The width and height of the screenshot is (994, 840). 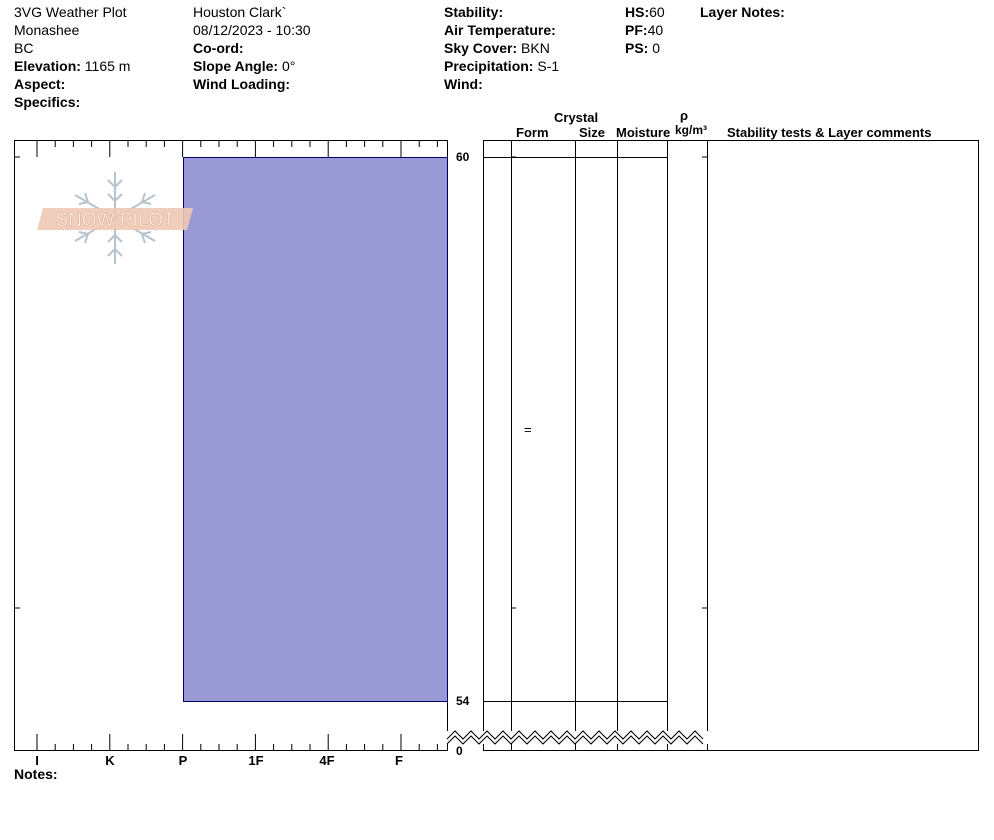 I want to click on wind-loading-label: Wind Loading:, so click(x=242, y=84).